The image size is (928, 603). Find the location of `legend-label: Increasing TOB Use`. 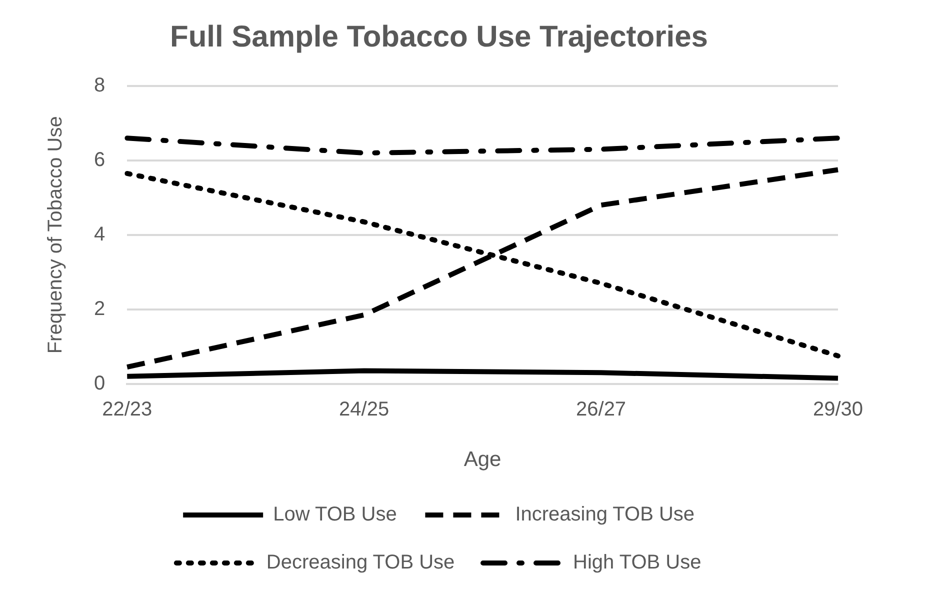

legend-label: Increasing TOB Use is located at coordinates (605, 515).